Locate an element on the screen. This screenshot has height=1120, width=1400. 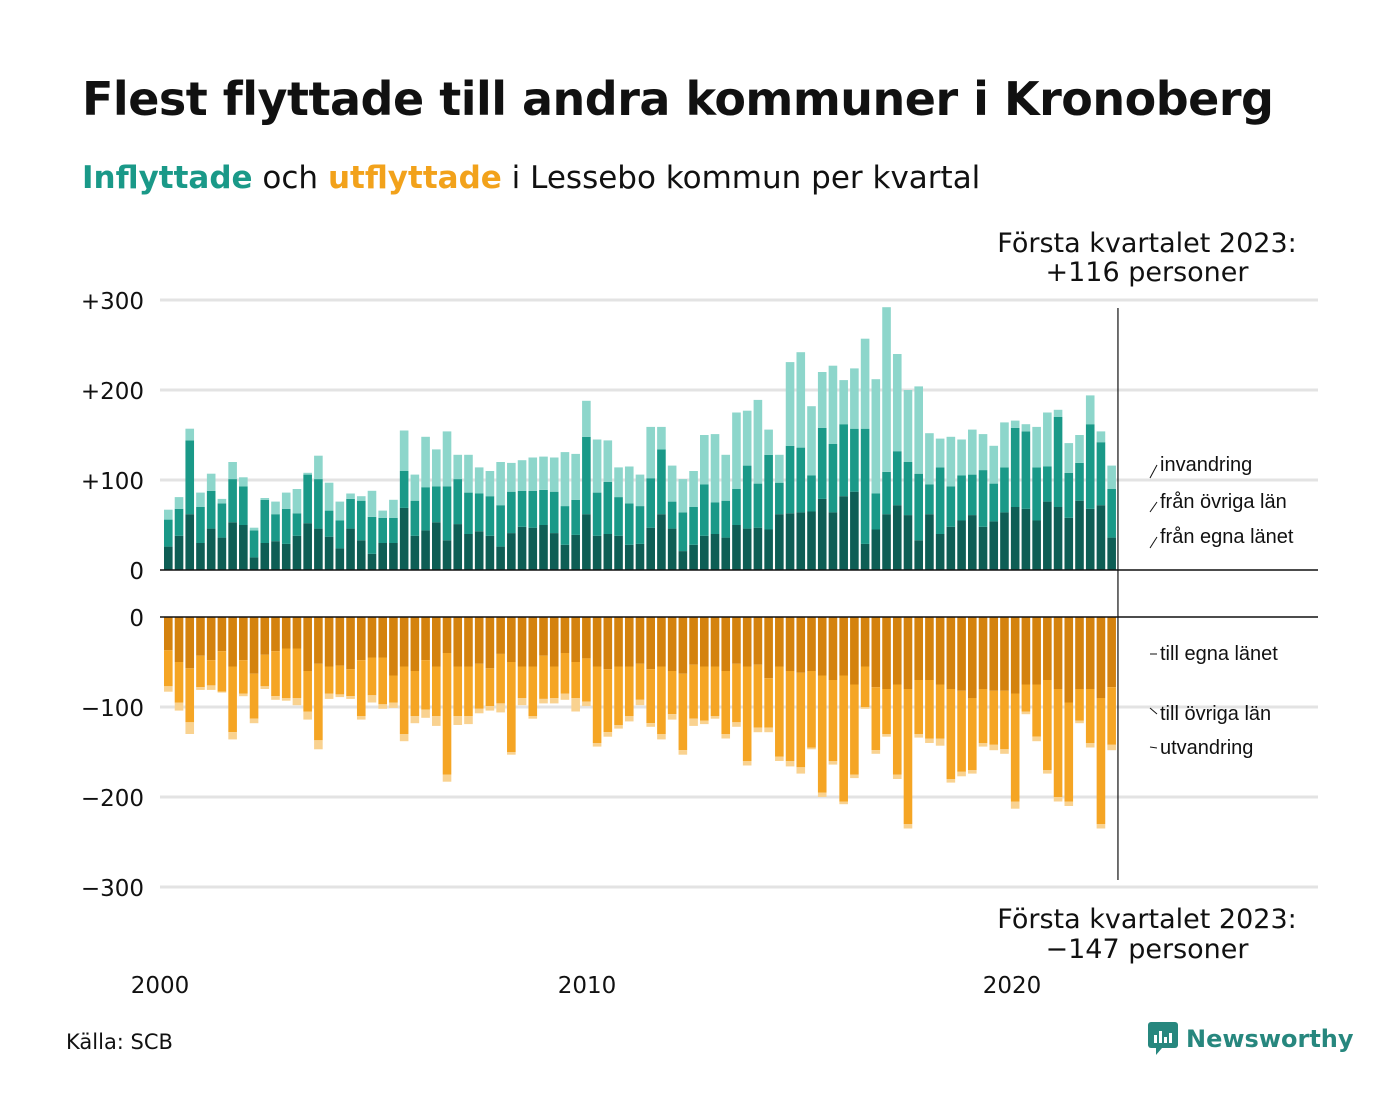
series-label: från egna länet is located at coordinates (1227, 537).